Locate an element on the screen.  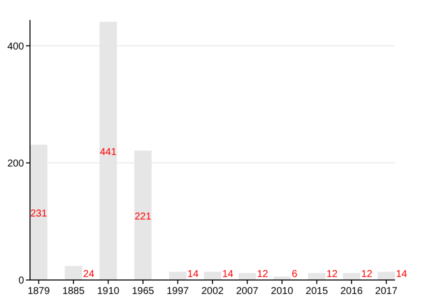
x-tick-label: 2016 is located at coordinates (352, 291).